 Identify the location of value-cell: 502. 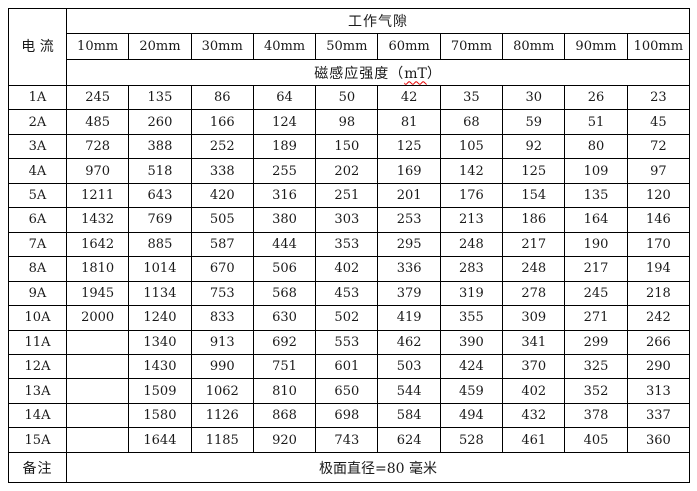
(347, 318).